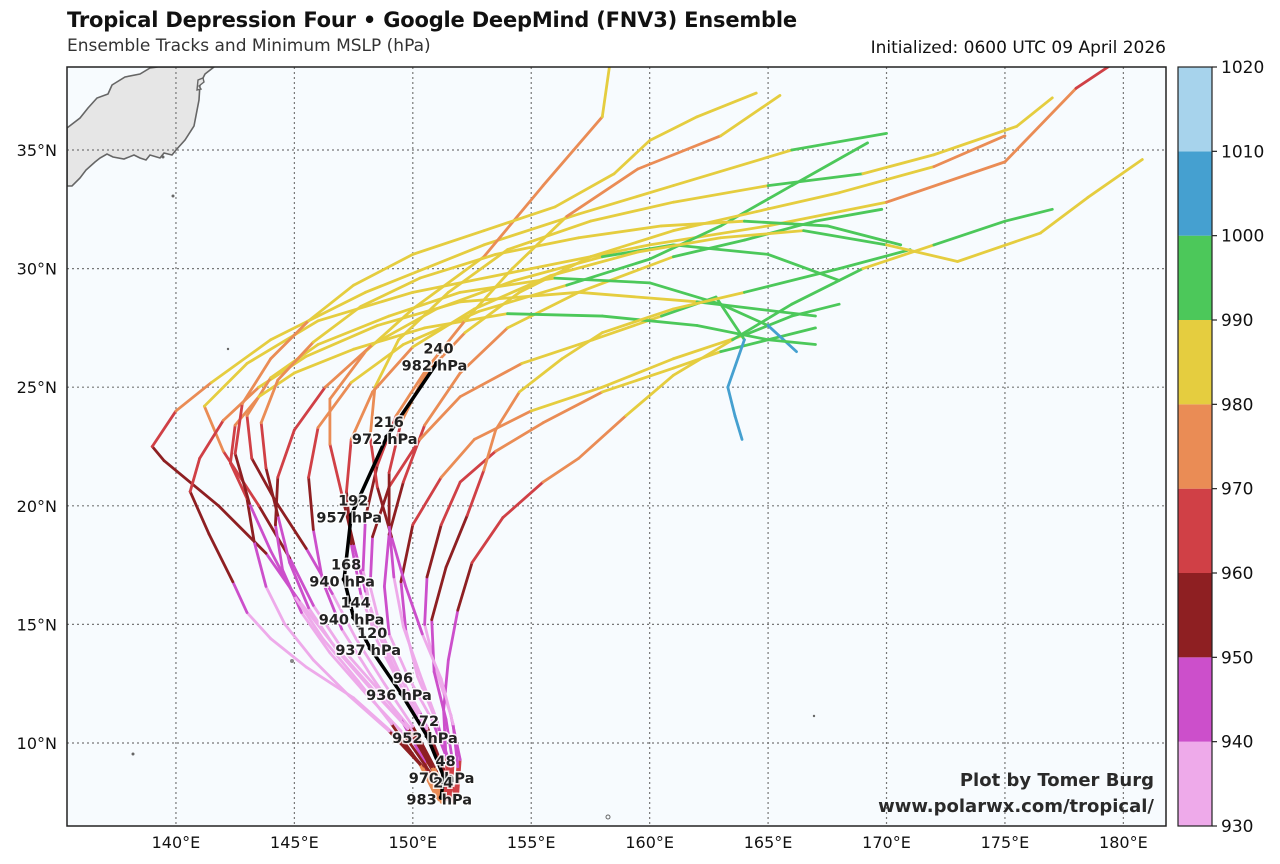 This screenshot has height=864, width=1280. I want to click on x-tick-label: 145°E, so click(294, 842).